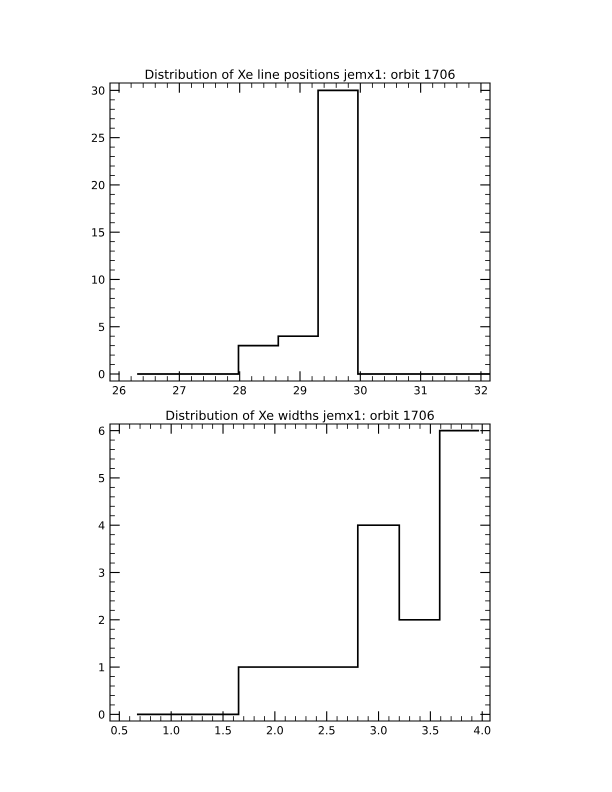  What do you see at coordinates (98, 138) in the screenshot?
I see `y-tick-label: 25` at bounding box center [98, 138].